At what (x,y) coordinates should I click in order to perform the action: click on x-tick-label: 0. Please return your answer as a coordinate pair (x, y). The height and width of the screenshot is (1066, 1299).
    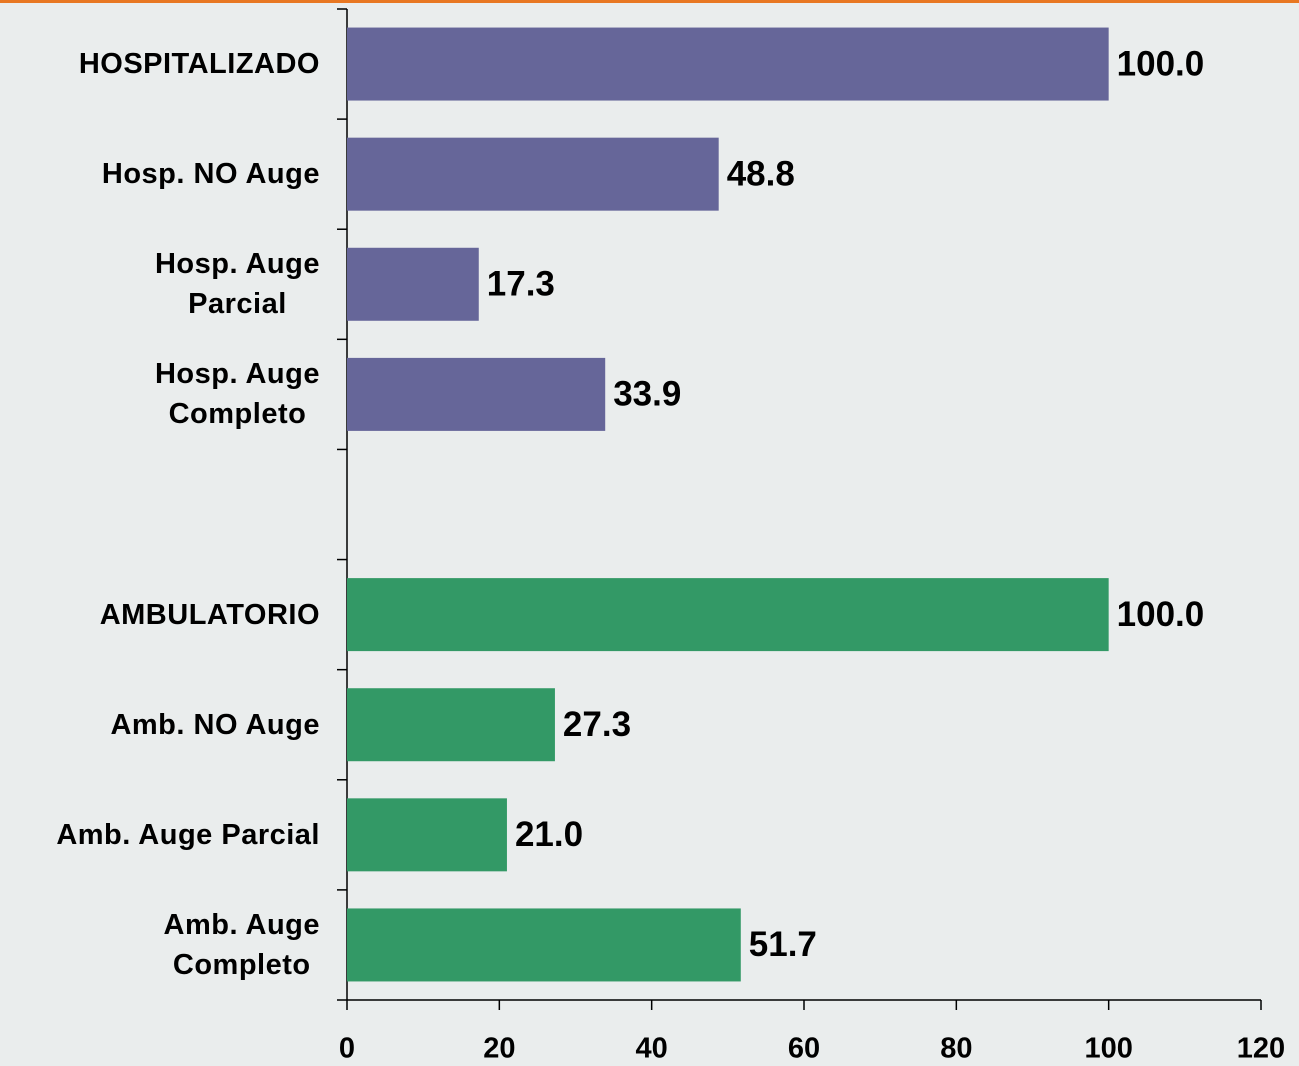
    Looking at the image, I should click on (347, 1049).